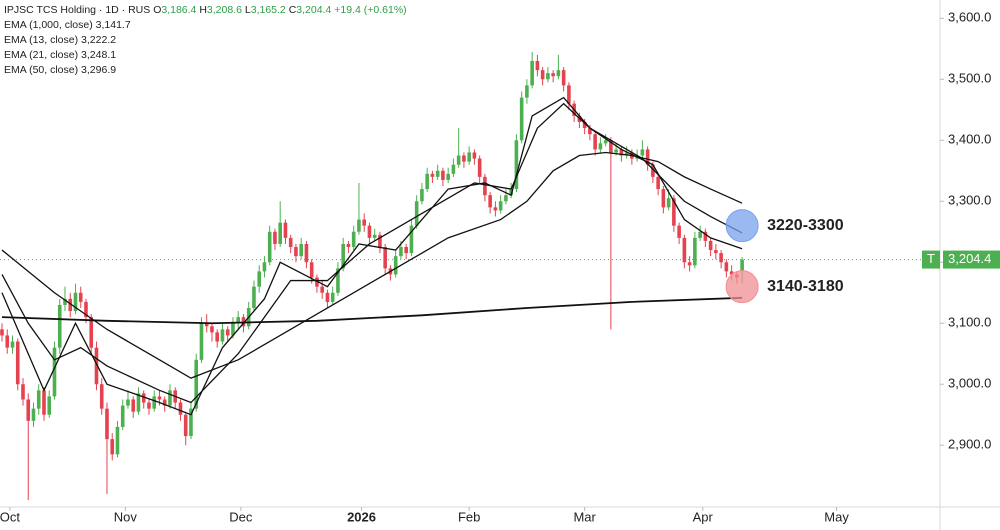 Image resolution: width=1000 pixels, height=530 pixels. I want to click on x-tick-label: Nov, so click(126, 516).